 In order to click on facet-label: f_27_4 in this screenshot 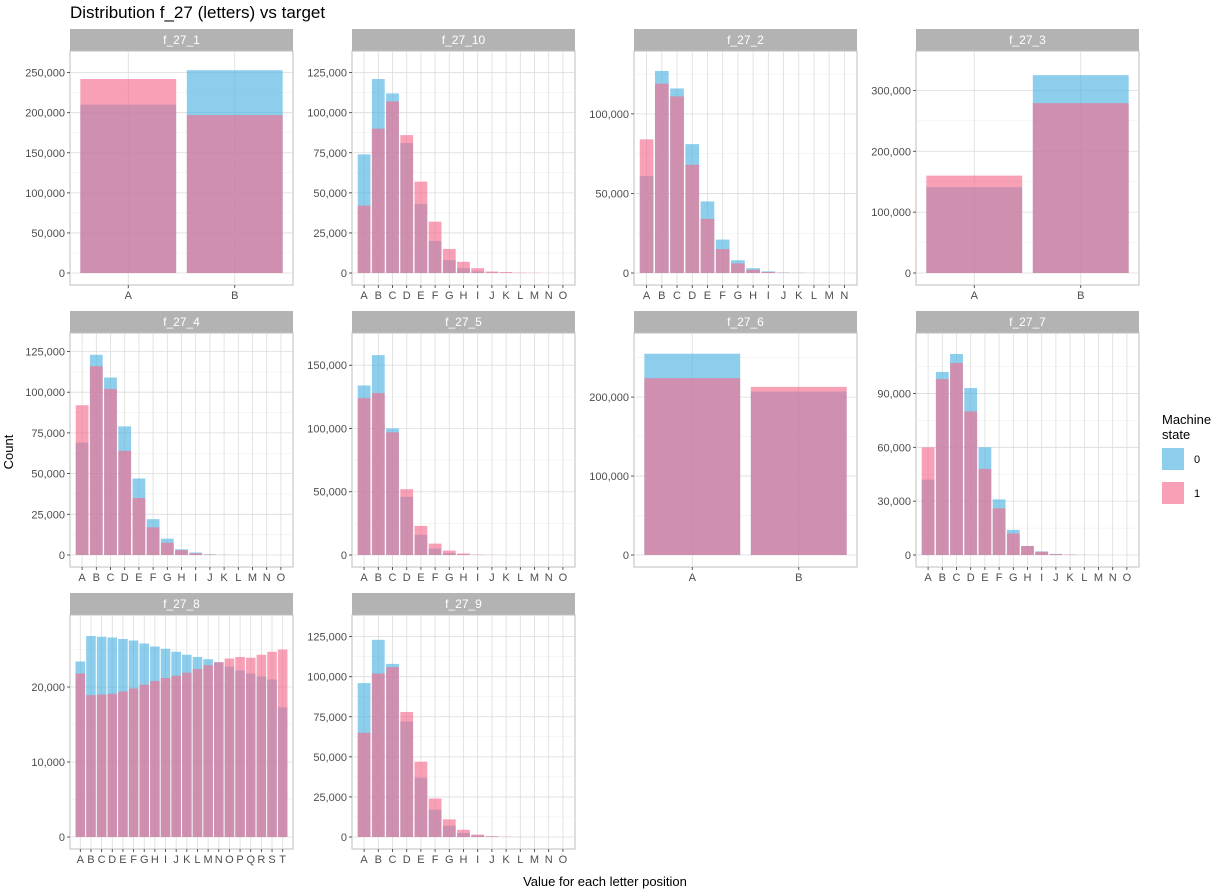, I will do `click(181, 322)`.